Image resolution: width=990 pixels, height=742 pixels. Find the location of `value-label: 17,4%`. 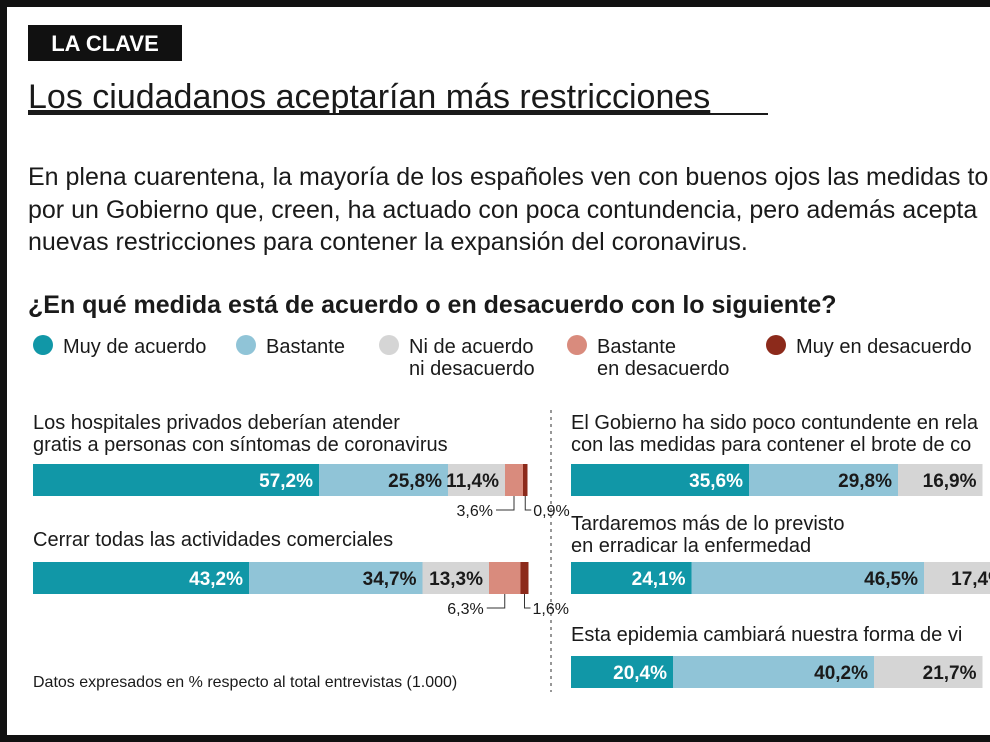

value-label: 17,4% is located at coordinates (970, 579).